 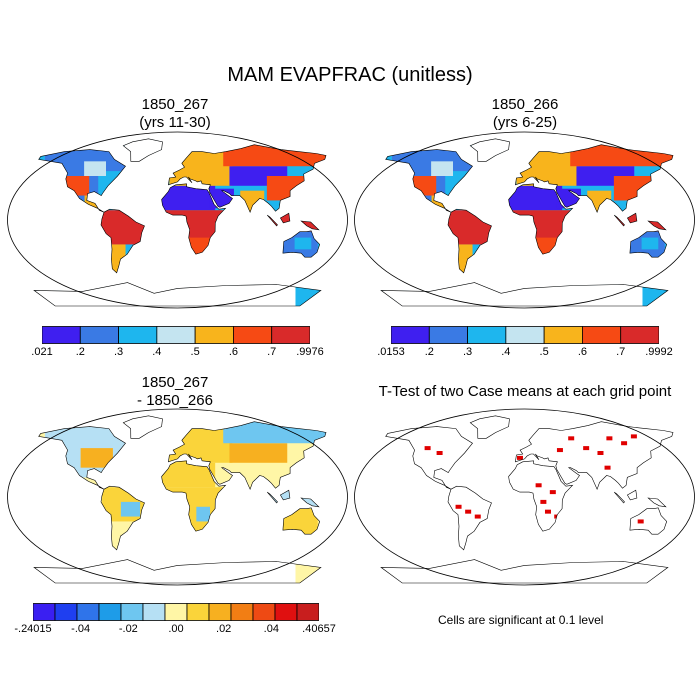 What do you see at coordinates (524, 571) in the screenshot?
I see `map-4-coastline-antarctica` at bounding box center [524, 571].